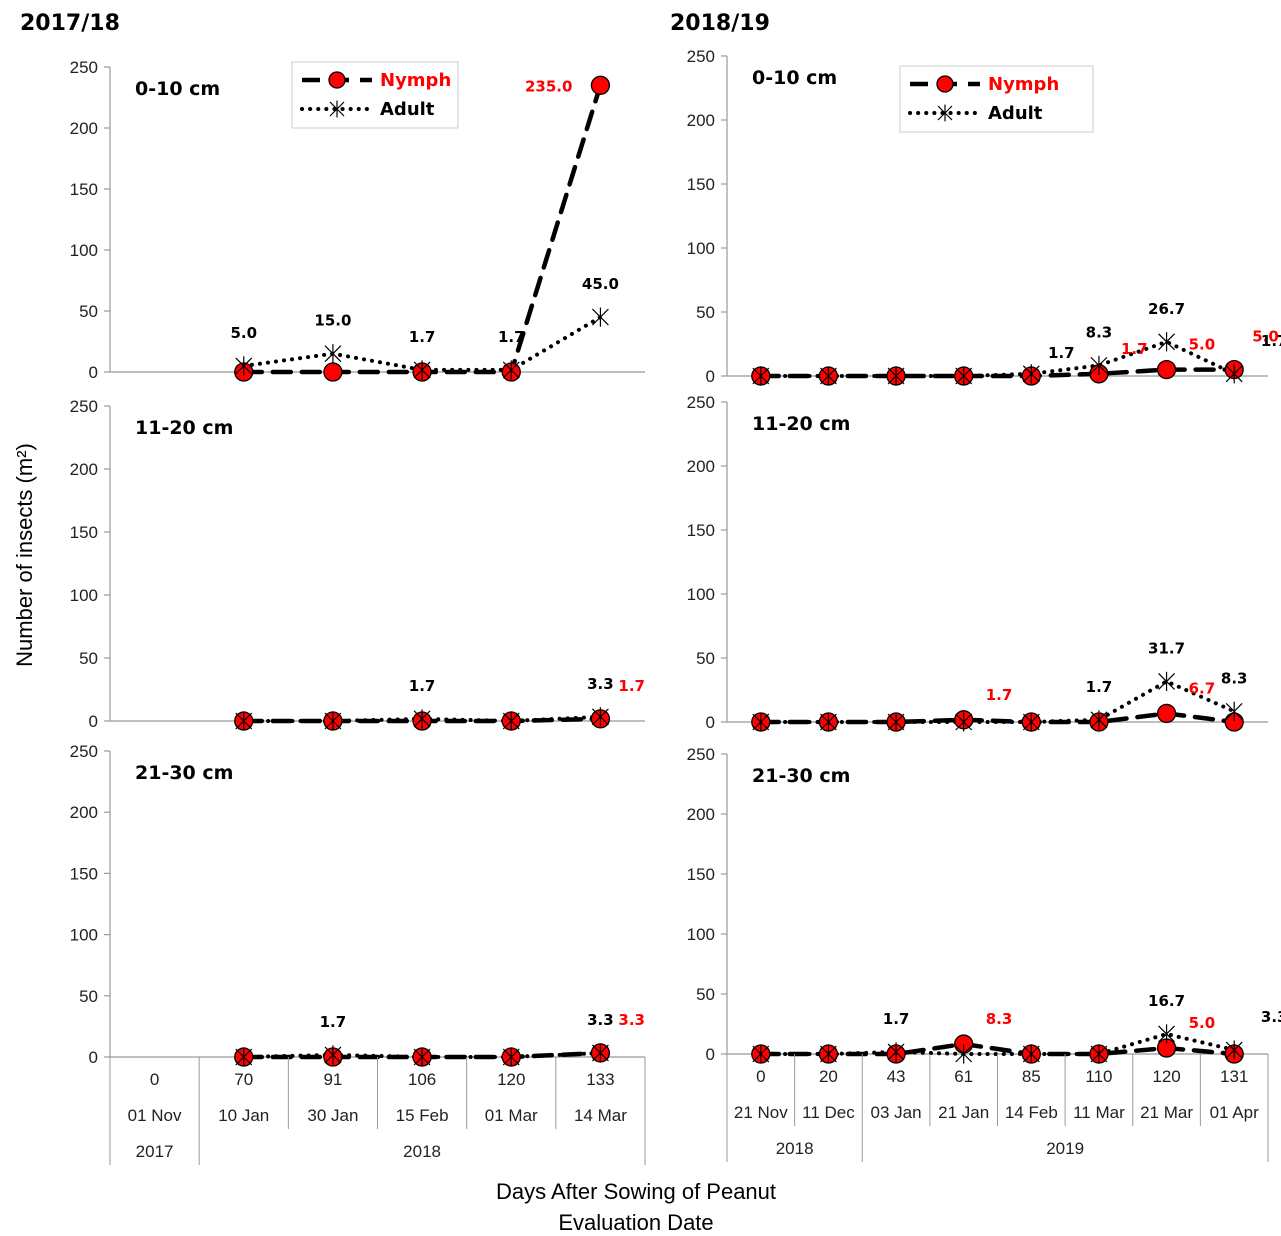  I want to click on x-year-label: 2017, so click(155, 1151).